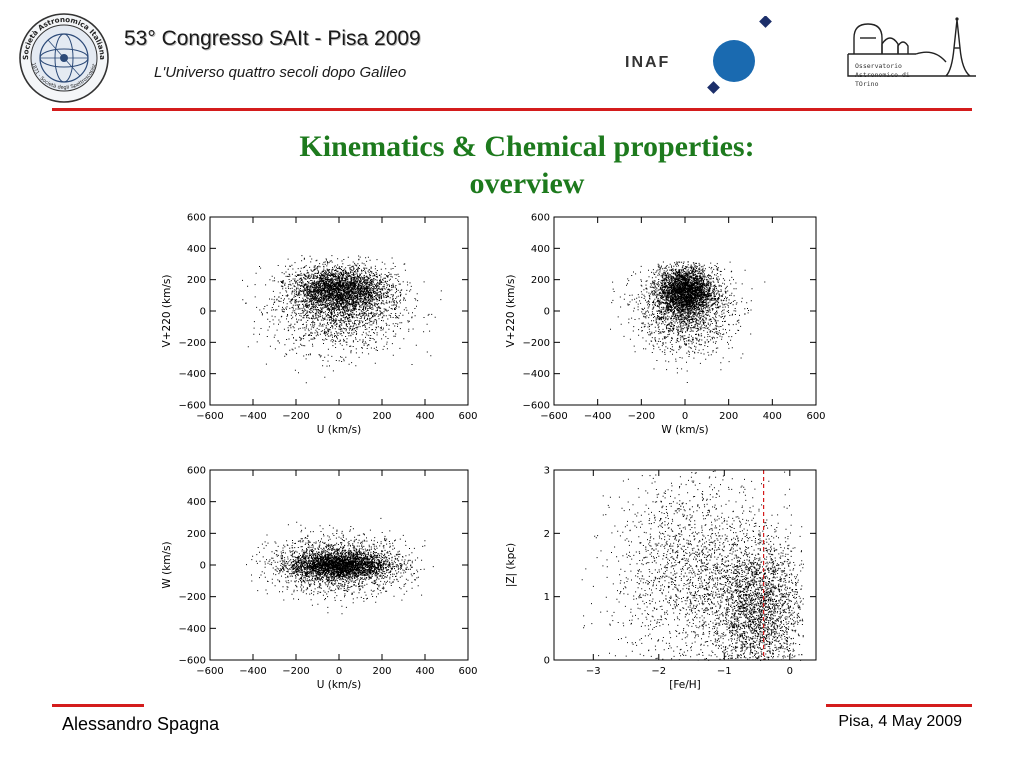 The width and height of the screenshot is (1024, 768). What do you see at coordinates (739, 55) in the screenshot?
I see `inaf-logo` at bounding box center [739, 55].